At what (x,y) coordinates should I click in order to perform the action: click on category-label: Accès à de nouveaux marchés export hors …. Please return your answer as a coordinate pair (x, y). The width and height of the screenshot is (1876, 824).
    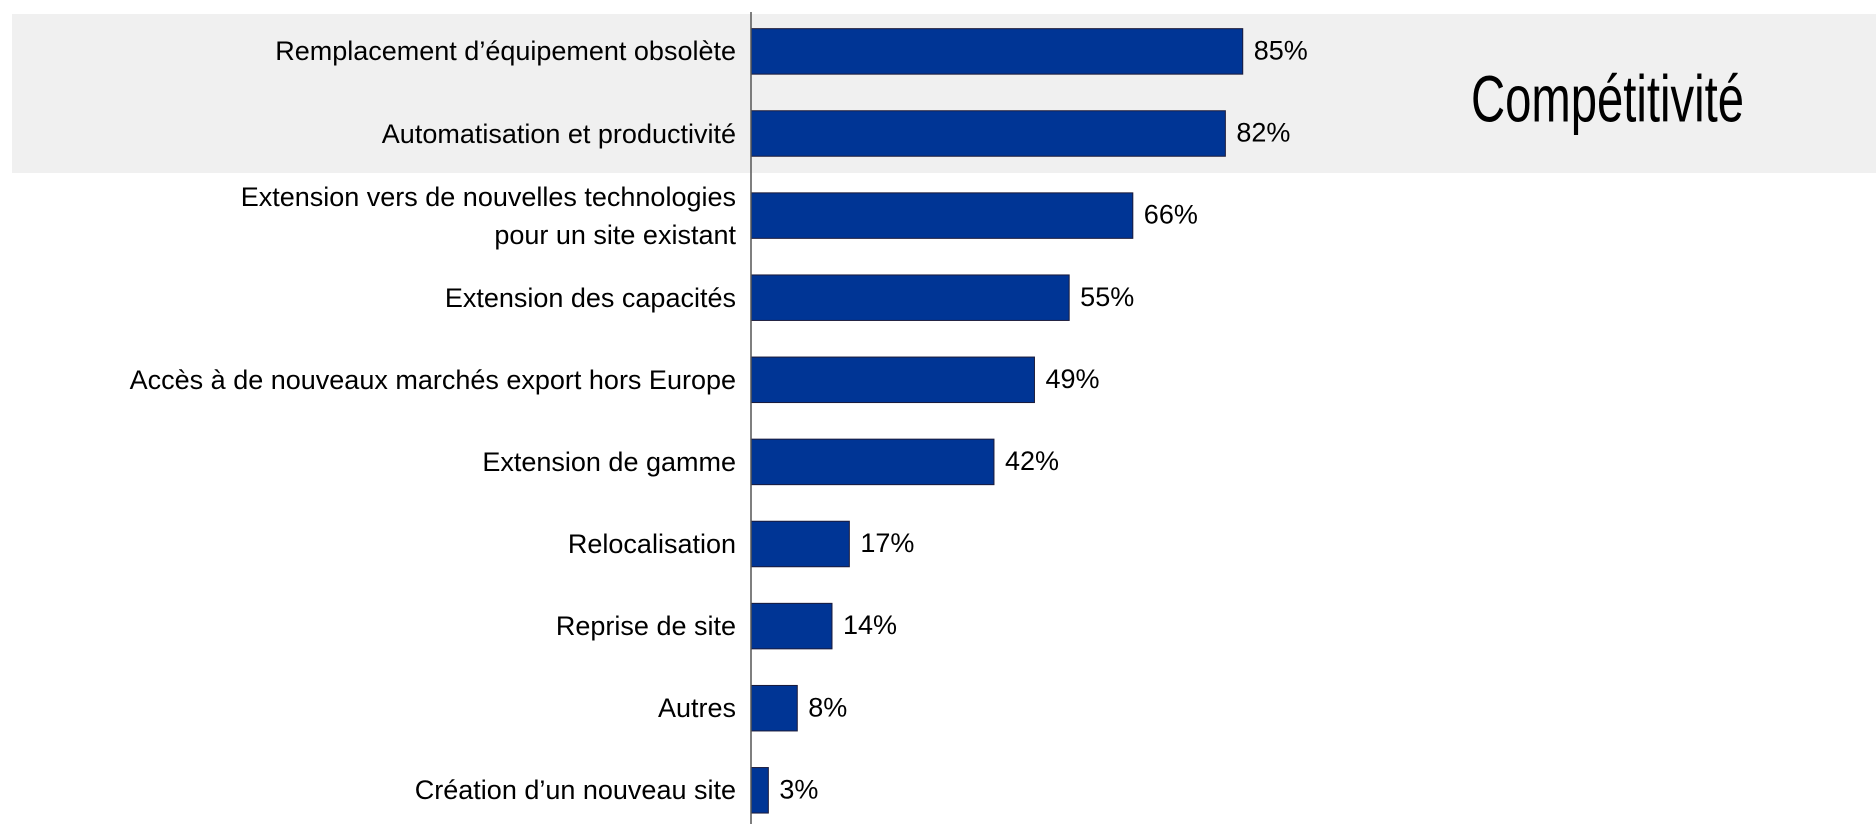
    Looking at the image, I should click on (432, 379).